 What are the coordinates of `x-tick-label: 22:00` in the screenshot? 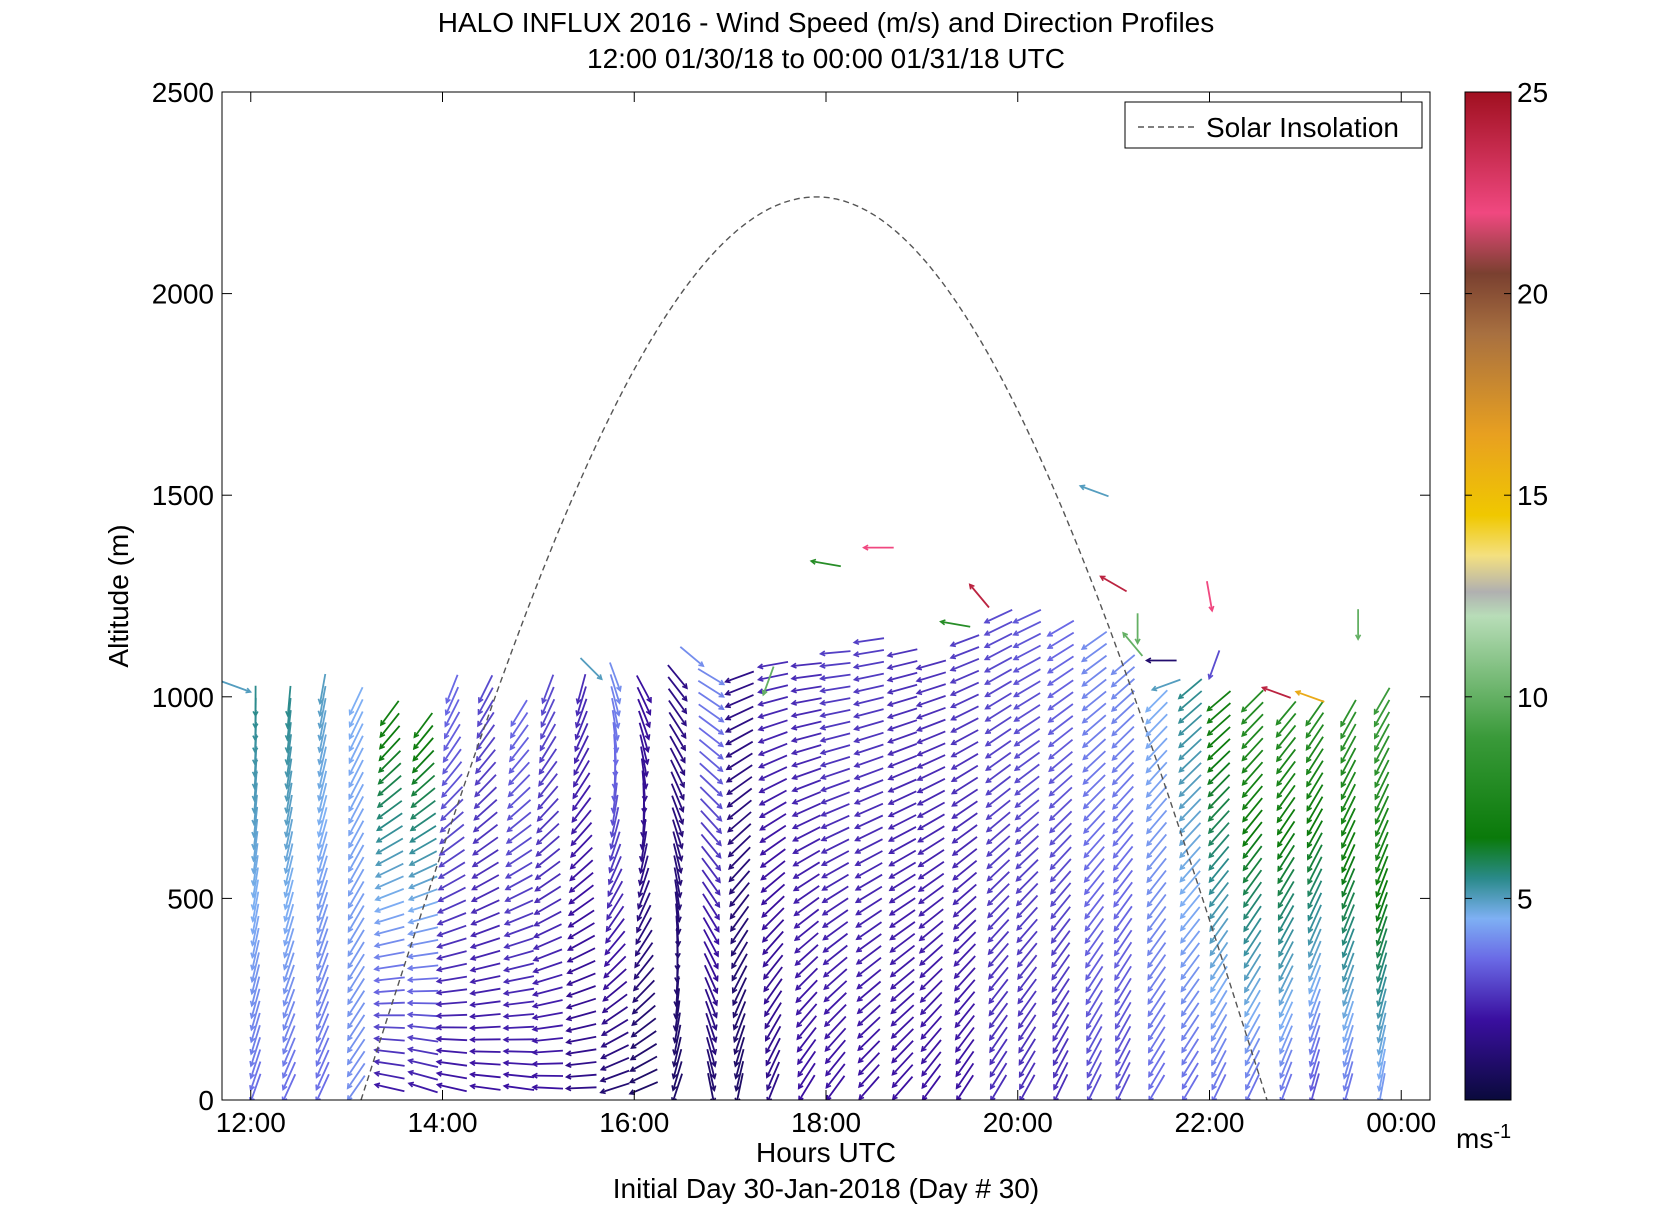 It's located at (1209, 1122).